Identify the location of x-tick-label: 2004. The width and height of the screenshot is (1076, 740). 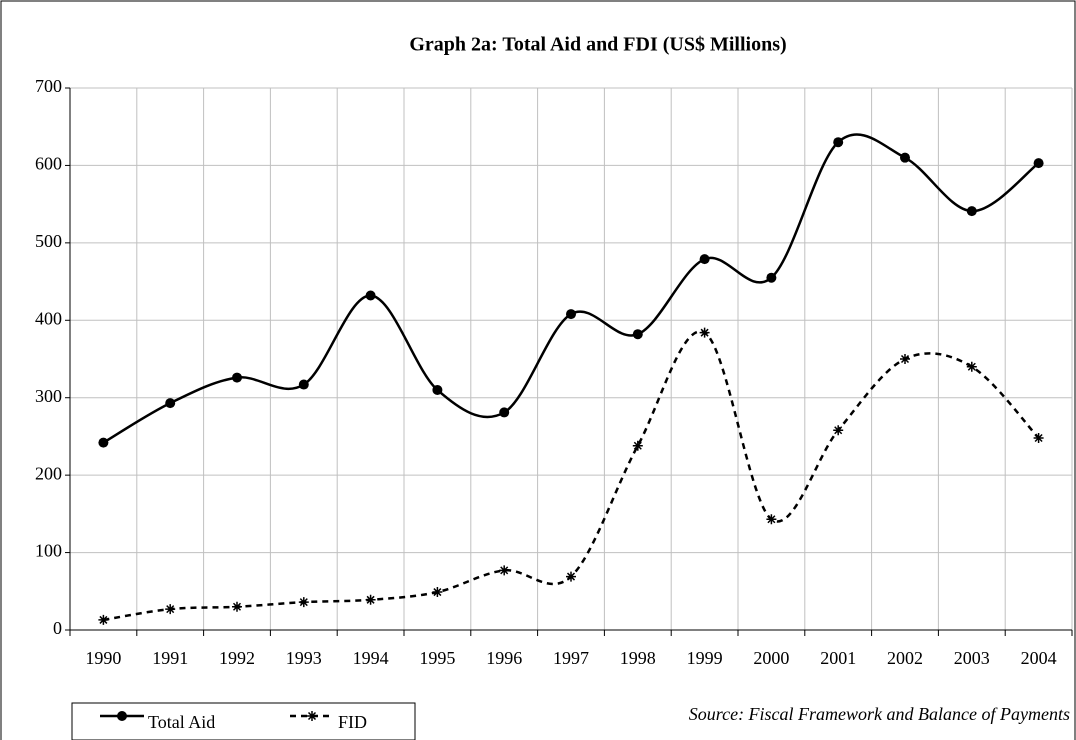
(1039, 658).